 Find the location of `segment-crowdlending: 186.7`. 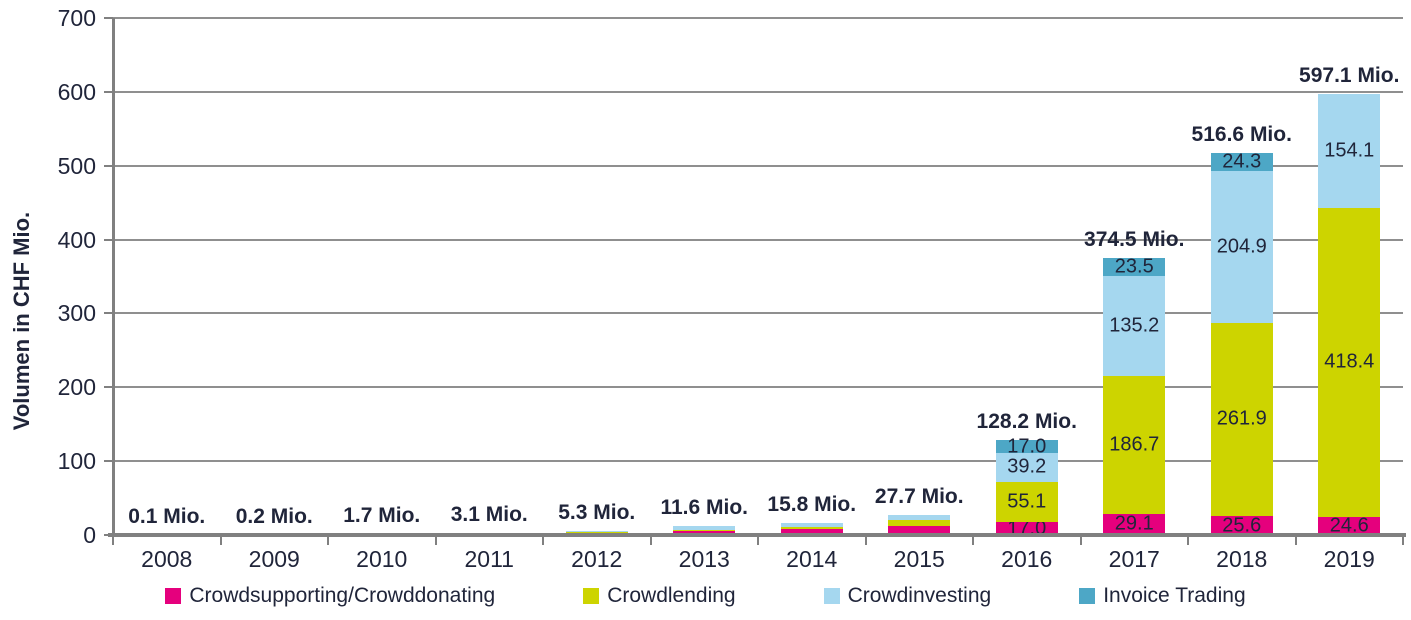

segment-crowdlending: 186.7 is located at coordinates (1134, 444).